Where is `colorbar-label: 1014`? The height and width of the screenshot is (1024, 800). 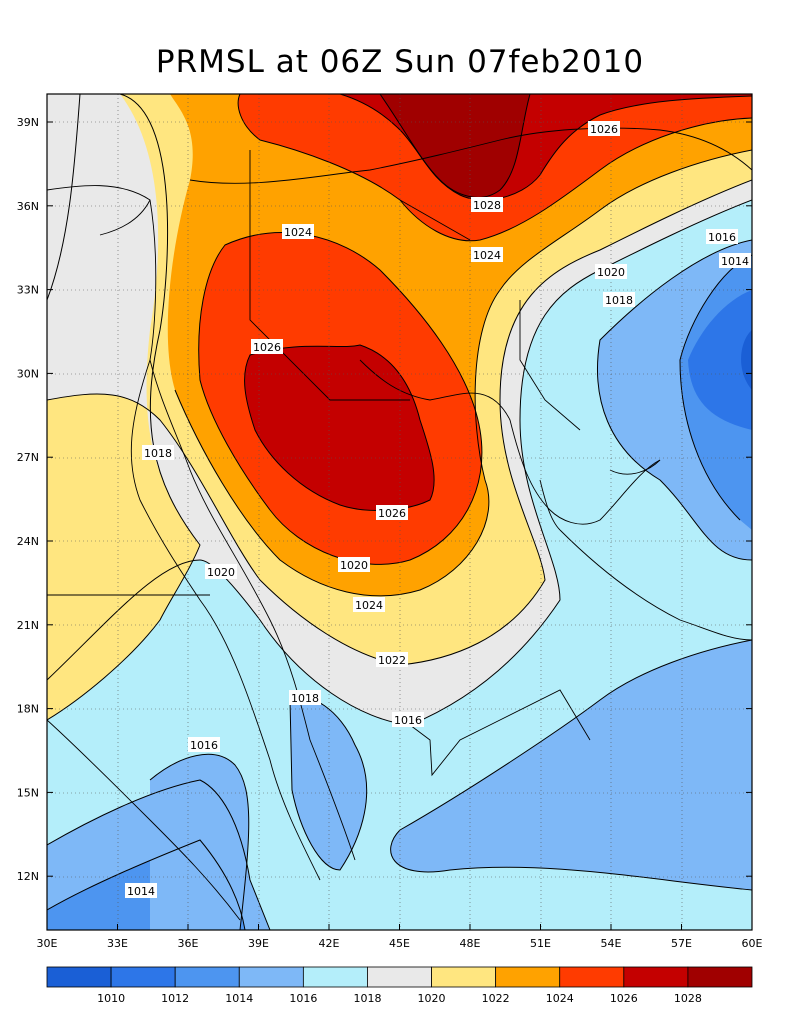 colorbar-label: 1014 is located at coordinates (239, 998).